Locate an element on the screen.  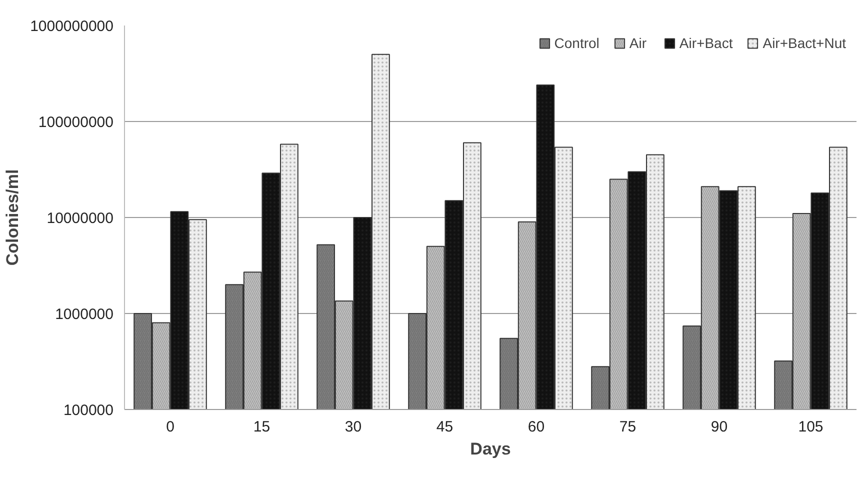
y-axis-title: Colonies/ml is located at coordinates (12, 217).